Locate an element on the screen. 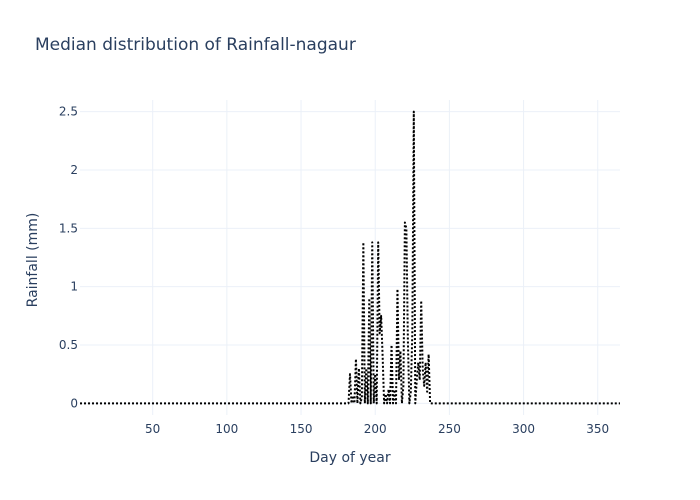  x-tick-label: 350 is located at coordinates (597, 429).